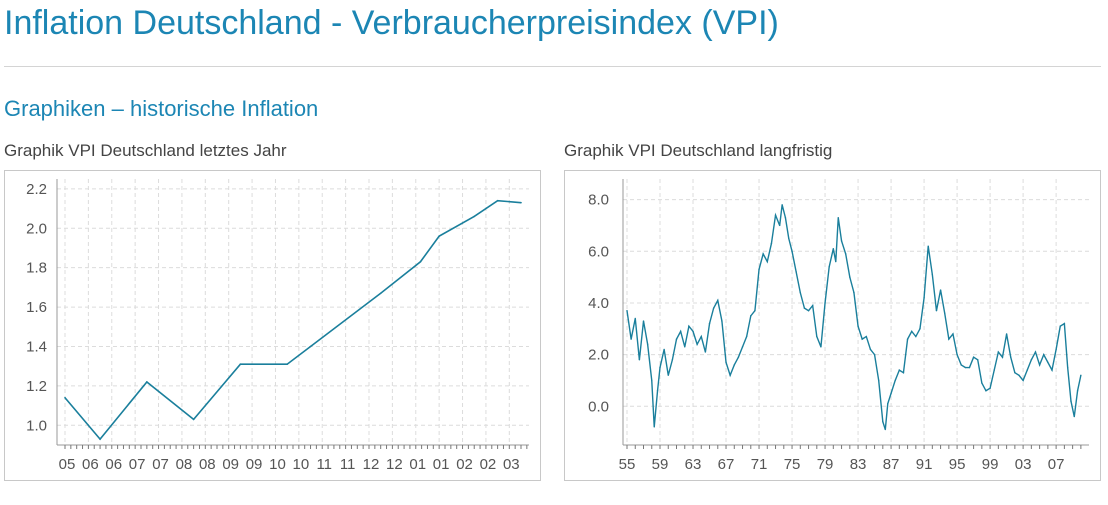 Image resolution: width=1108 pixels, height=505 pixels. What do you see at coordinates (858, 464) in the screenshot?
I see `x-tick-label: 83` at bounding box center [858, 464].